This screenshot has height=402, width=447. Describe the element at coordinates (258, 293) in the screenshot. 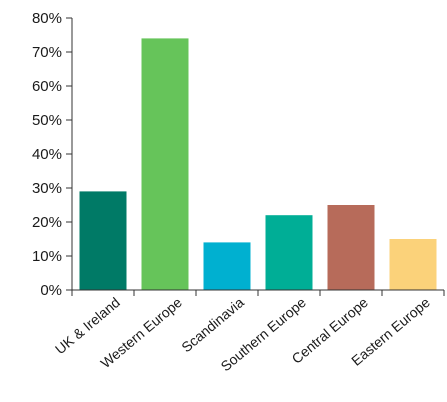

I see `x-axis-ticks` at that location.